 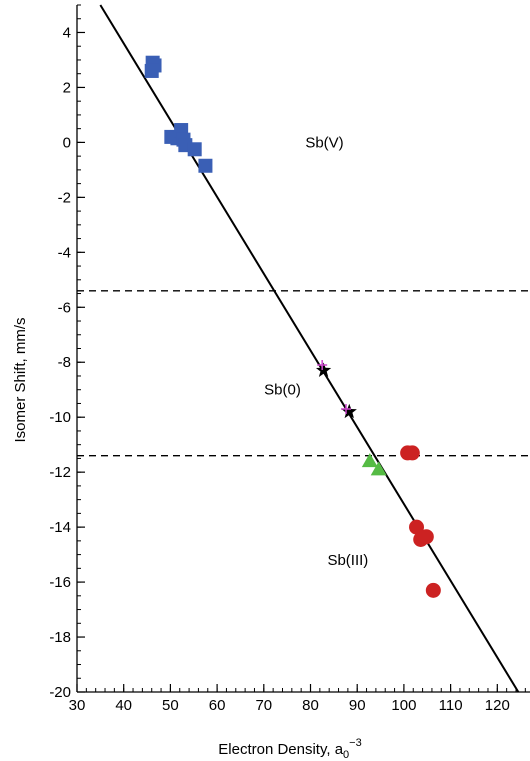 I want to click on y-tick-label: -12, so click(x=60, y=472).